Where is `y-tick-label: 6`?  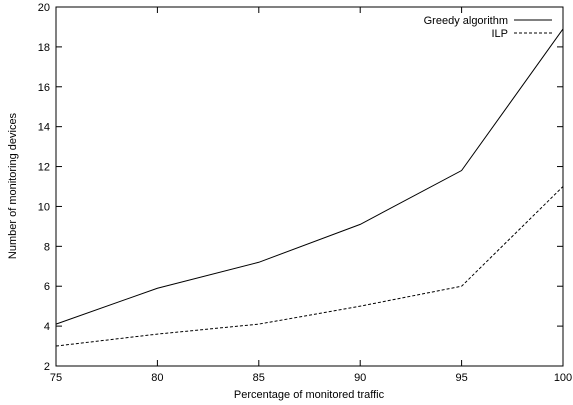
y-tick-label: 6 is located at coordinates (47, 287).